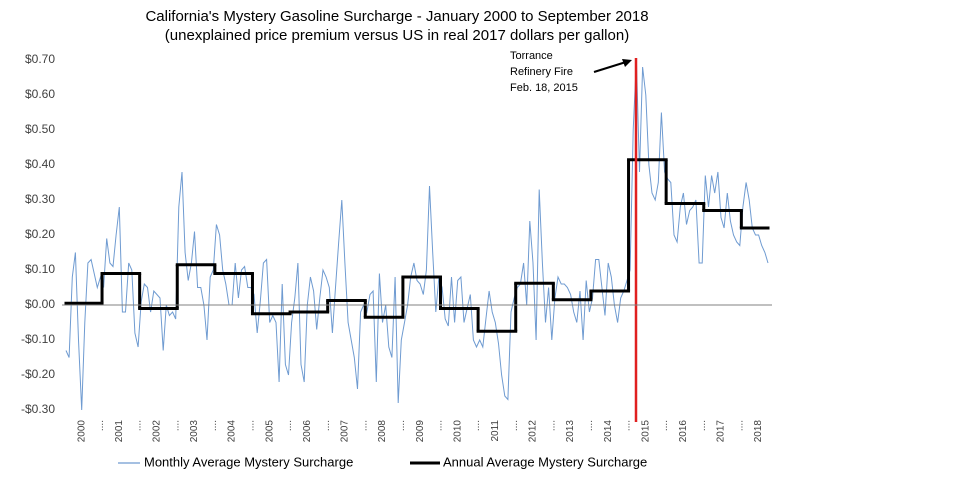  Describe the element at coordinates (269, 431) in the screenshot. I see `x-tick-label: 2005` at that location.